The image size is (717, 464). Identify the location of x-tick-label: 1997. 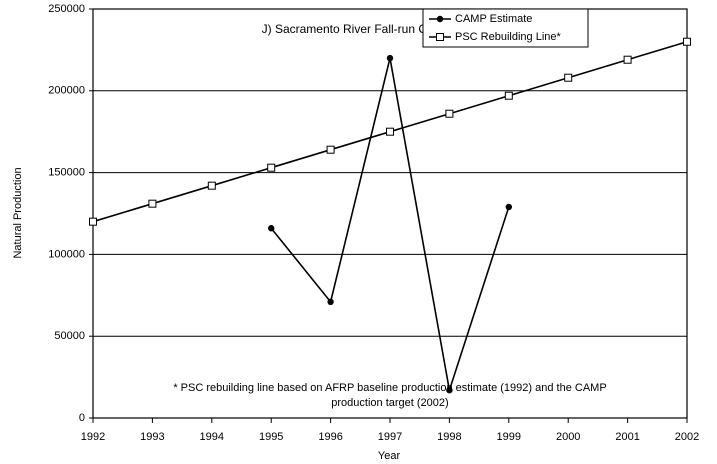
(390, 437).